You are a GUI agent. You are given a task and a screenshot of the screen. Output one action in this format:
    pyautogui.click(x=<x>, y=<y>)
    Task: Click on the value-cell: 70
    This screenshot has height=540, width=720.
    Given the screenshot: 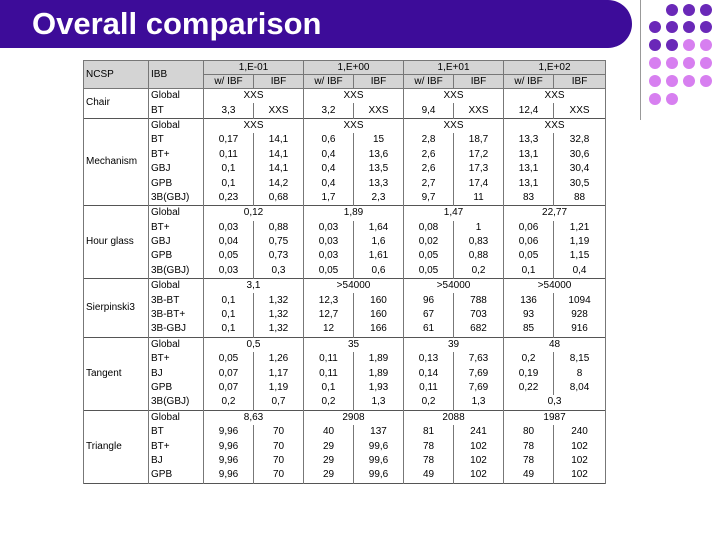 What is the action you would take?
    pyautogui.click(x=278, y=476)
    